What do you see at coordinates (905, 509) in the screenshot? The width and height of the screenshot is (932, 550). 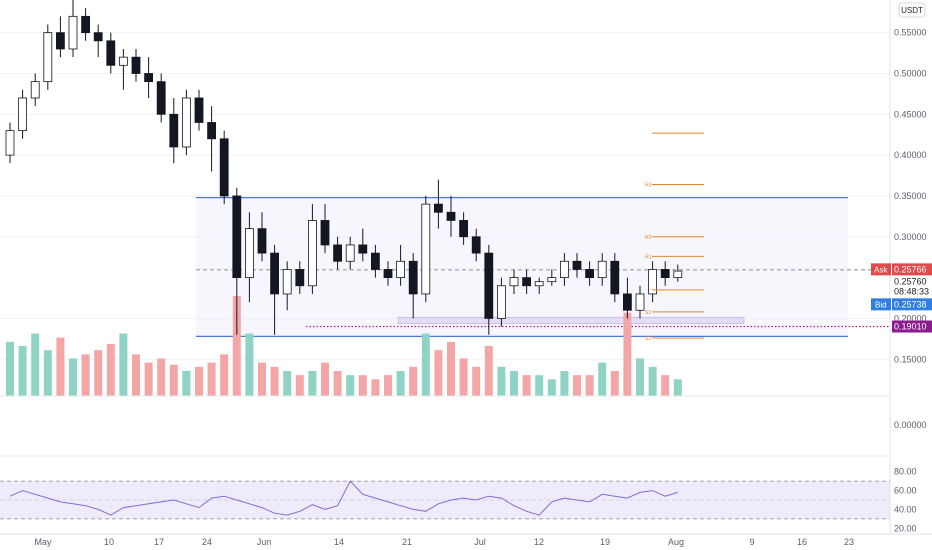 I see `rsi-tick: 40.00` at bounding box center [905, 509].